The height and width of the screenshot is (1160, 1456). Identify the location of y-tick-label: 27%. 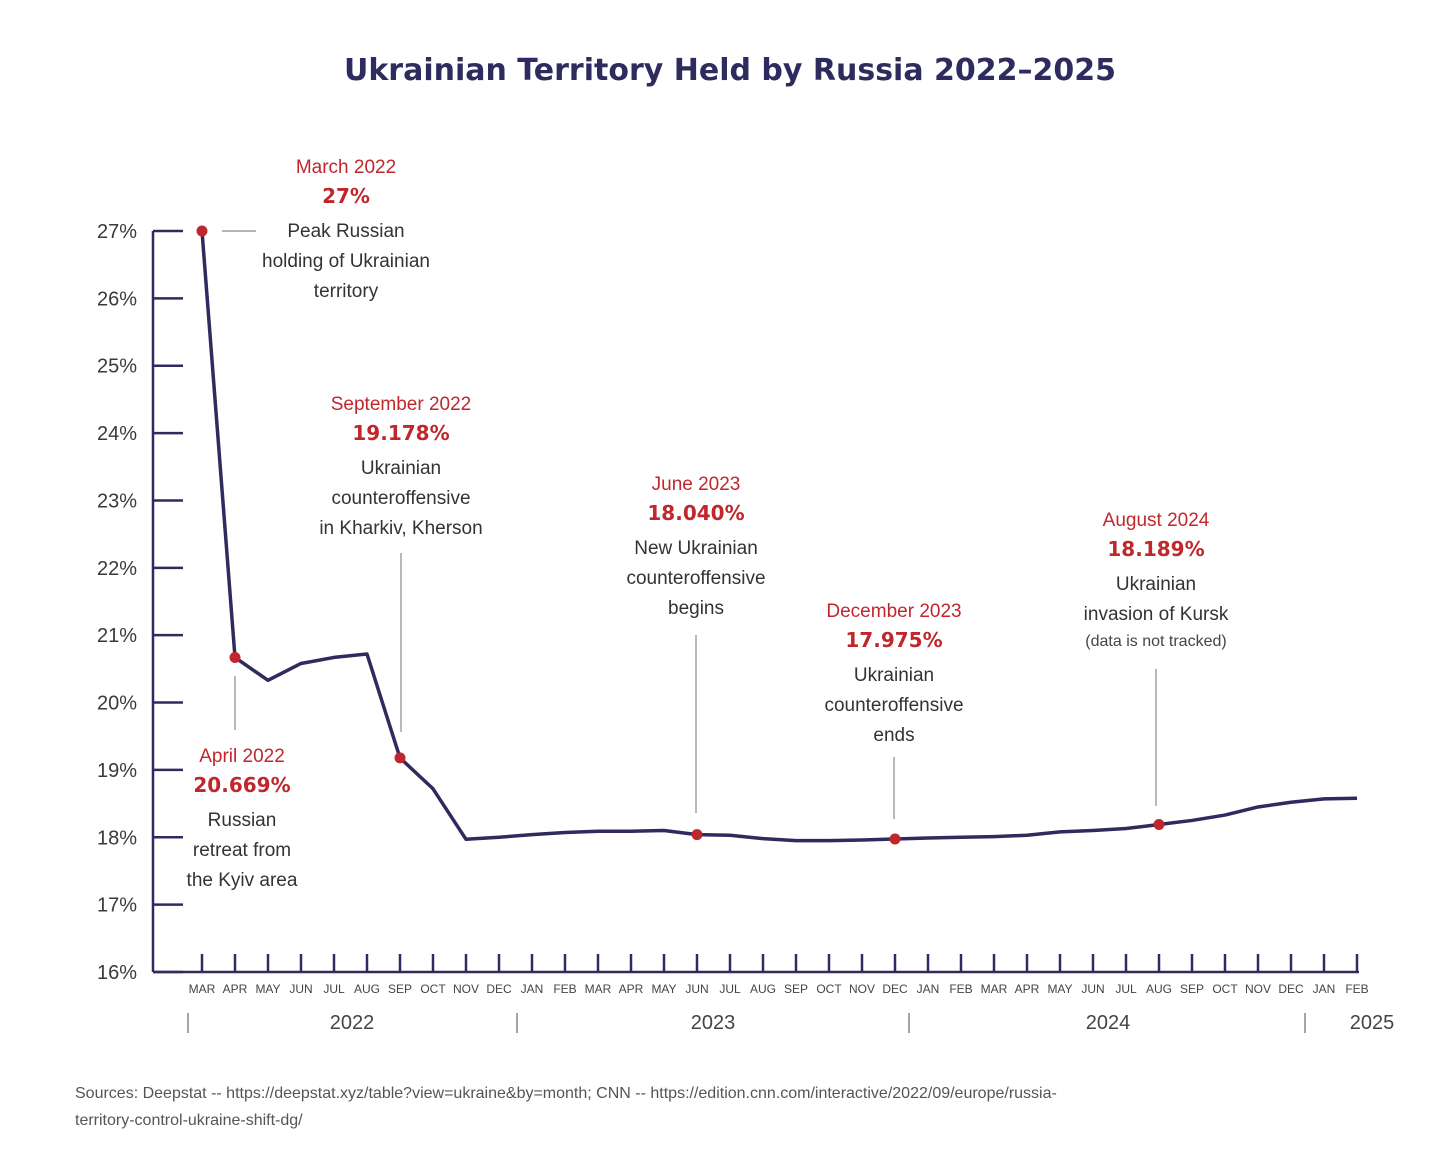
(117, 232).